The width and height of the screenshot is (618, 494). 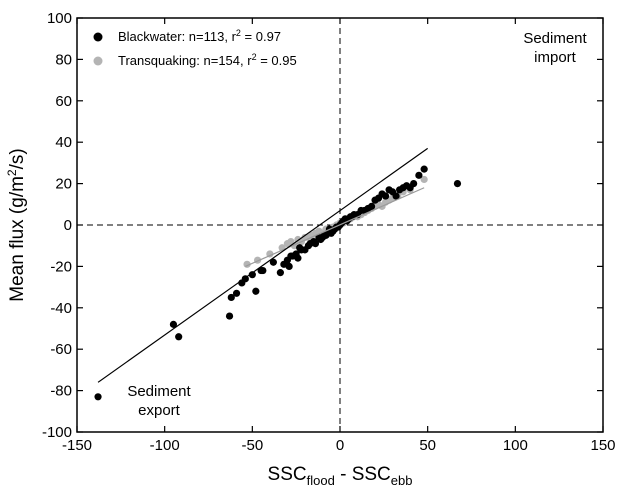 What do you see at coordinates (68, 225) in the screenshot?
I see `y-tick-label: 0` at bounding box center [68, 225].